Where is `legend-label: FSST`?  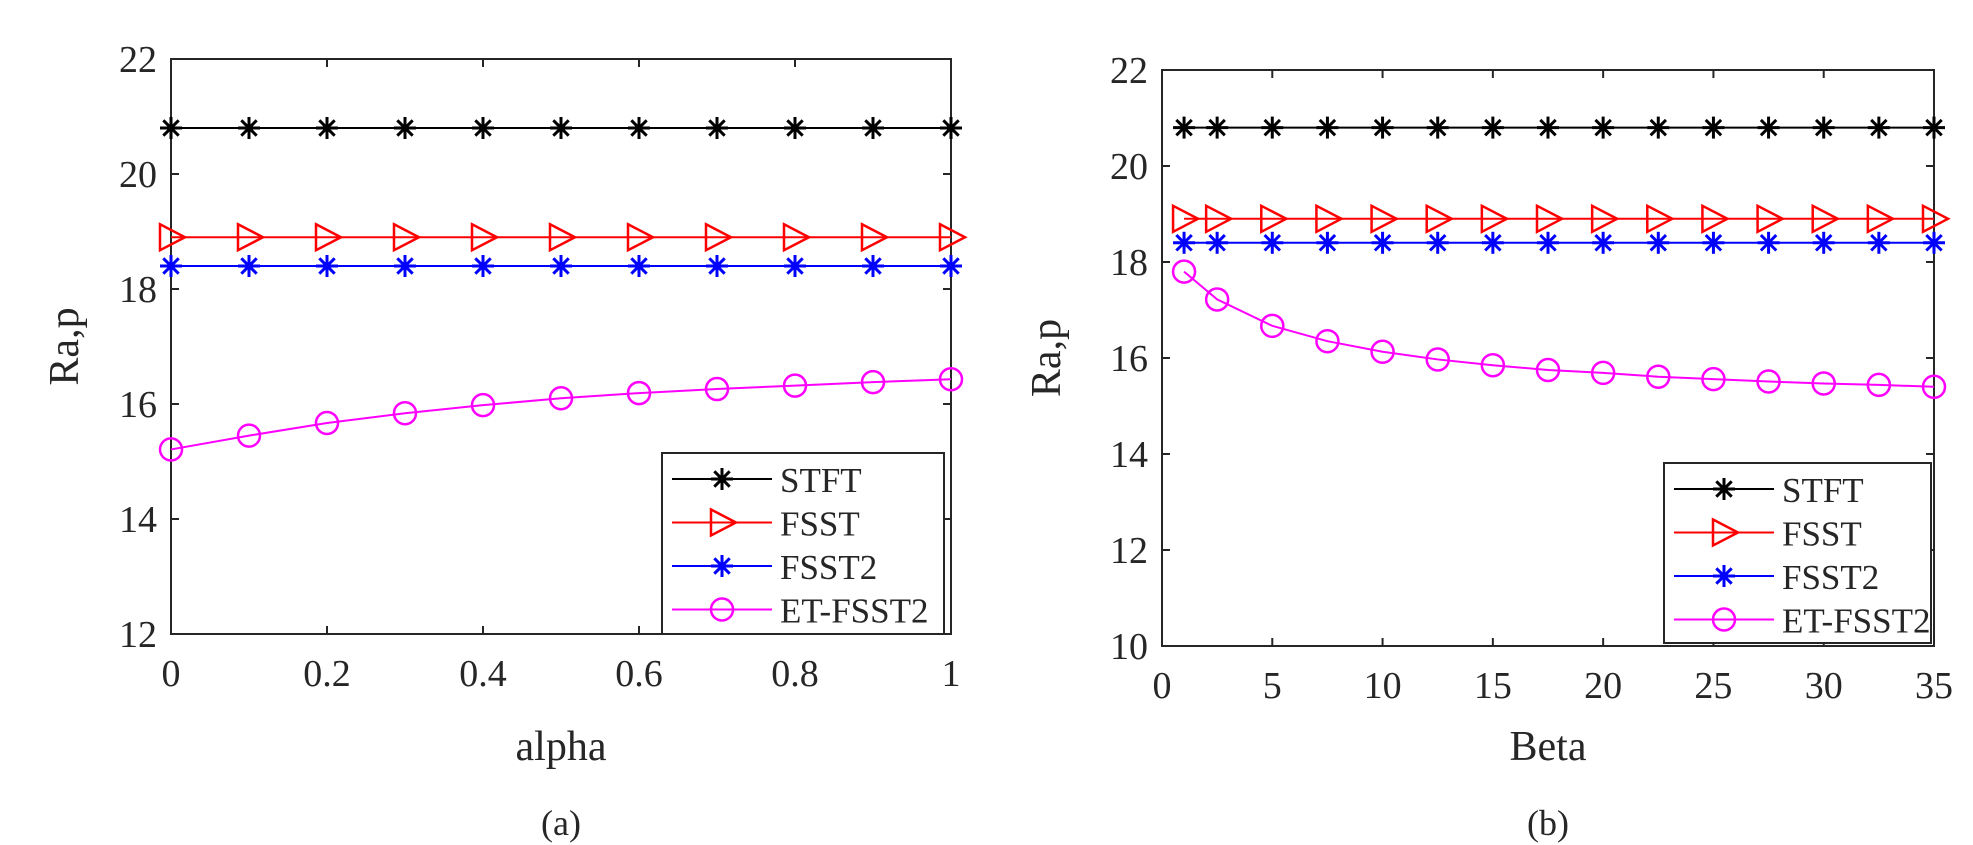
legend-label: FSST is located at coordinates (1822, 534).